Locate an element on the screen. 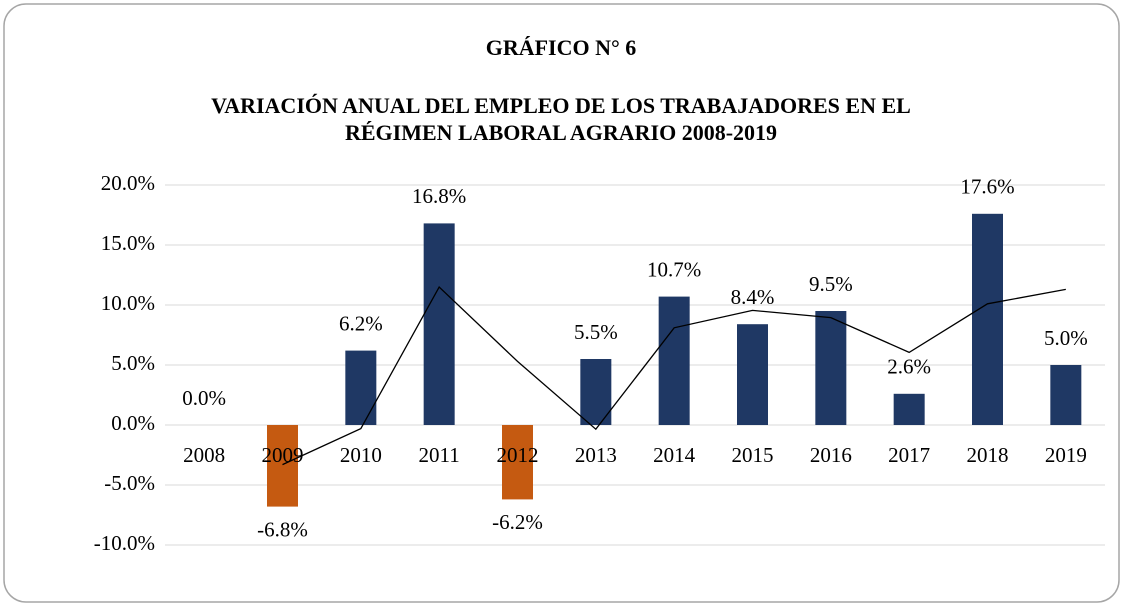 The image size is (1123, 611). data-label: 2.6% is located at coordinates (909, 367).